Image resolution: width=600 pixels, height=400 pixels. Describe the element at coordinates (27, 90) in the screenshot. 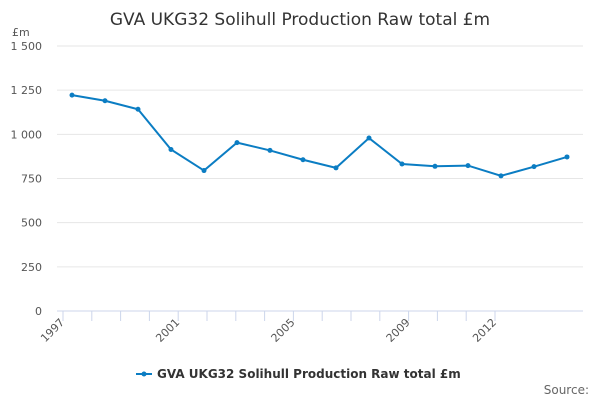

I see `y-tick-label: 1 250` at that location.